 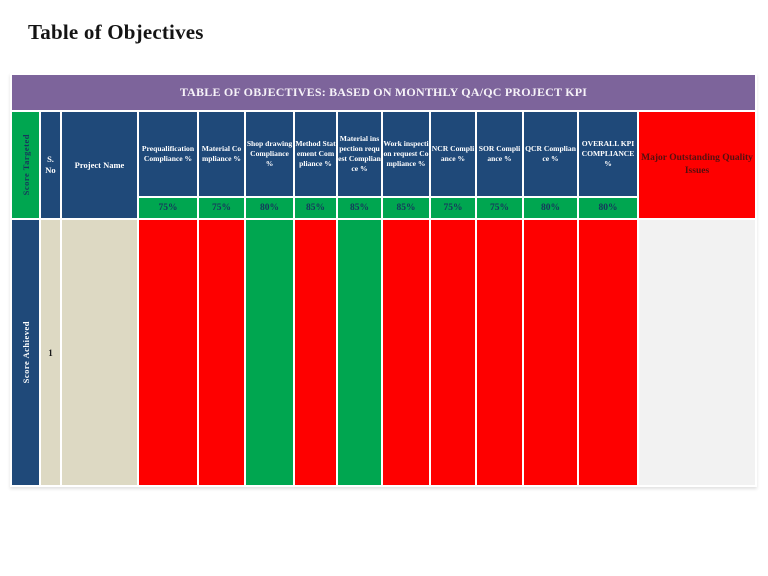 What do you see at coordinates (453, 154) in the screenshot?
I see `kpi-column-header-6: NCR Compliance %` at bounding box center [453, 154].